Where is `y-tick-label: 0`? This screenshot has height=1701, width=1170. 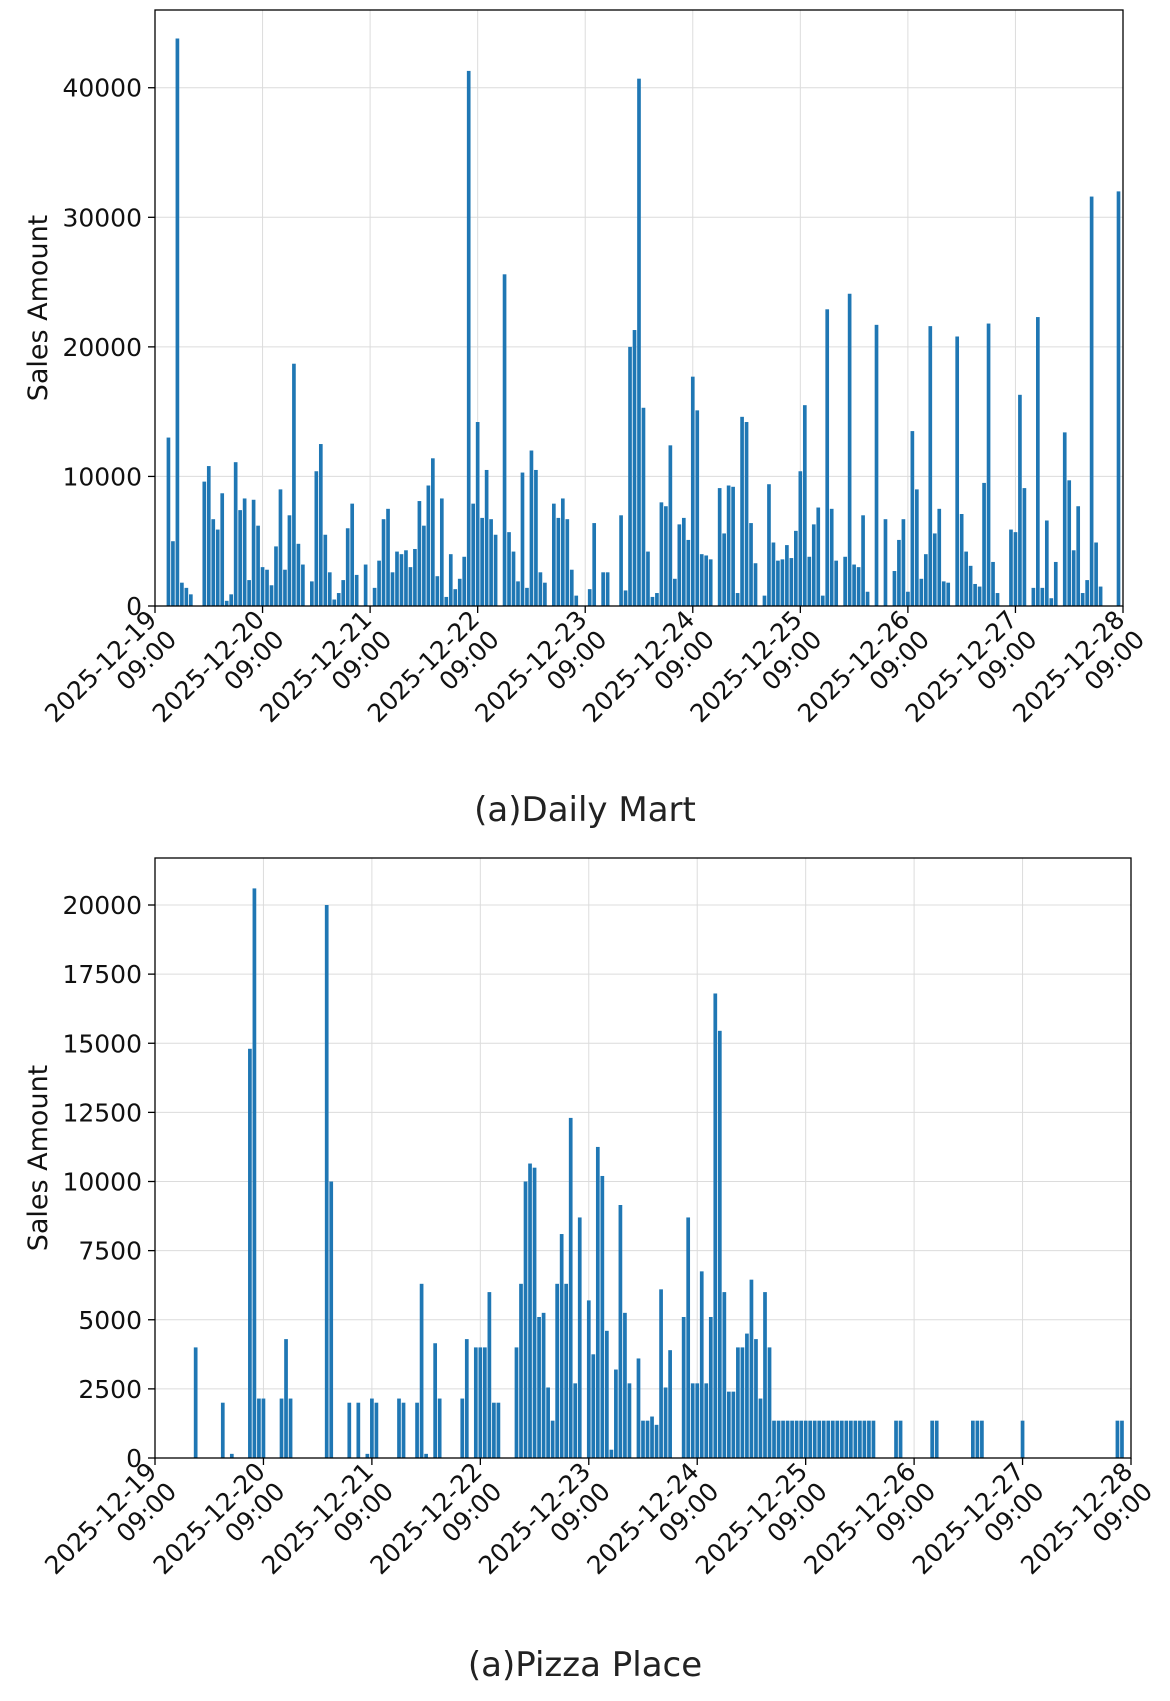
y-tick-label: 0 is located at coordinates (134, 1458).